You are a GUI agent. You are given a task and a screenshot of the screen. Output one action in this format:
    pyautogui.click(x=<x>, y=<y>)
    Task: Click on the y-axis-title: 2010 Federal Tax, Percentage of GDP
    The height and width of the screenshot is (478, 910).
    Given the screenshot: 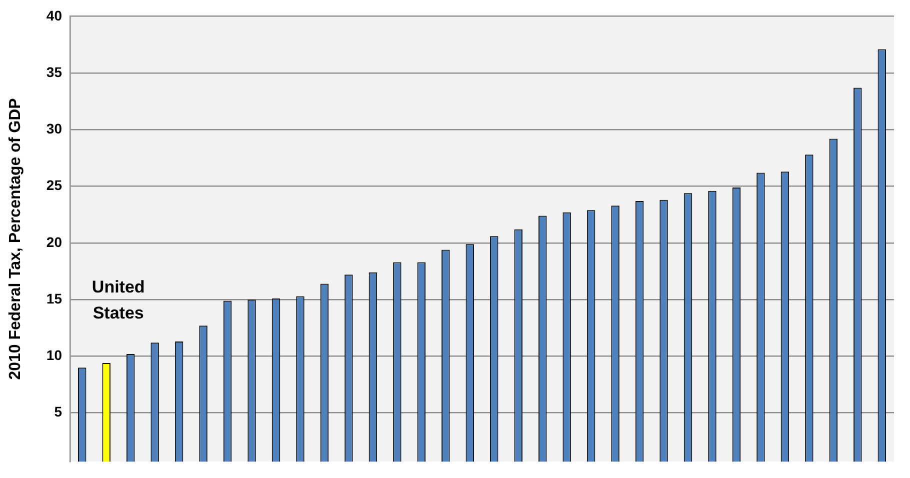 What is the action you would take?
    pyautogui.click(x=15, y=239)
    